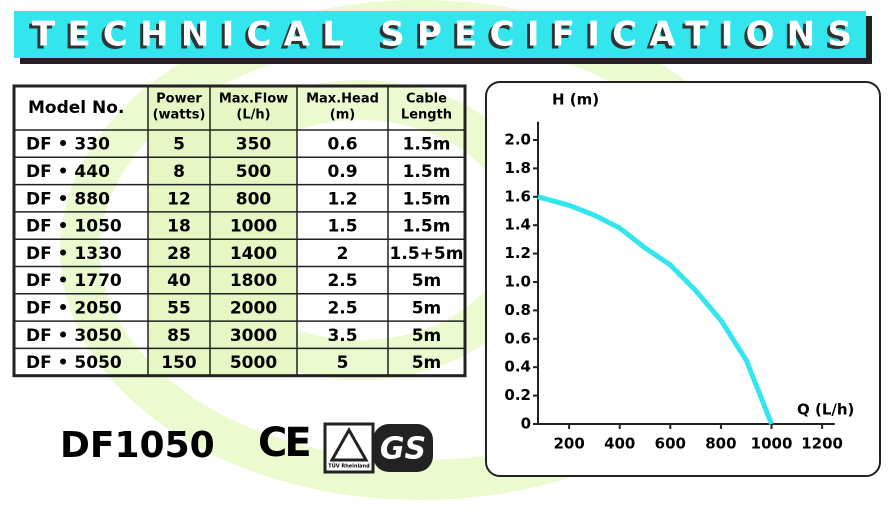  Describe the element at coordinates (517, 196) in the screenshot. I see `y-tick-label: 1.6` at that location.